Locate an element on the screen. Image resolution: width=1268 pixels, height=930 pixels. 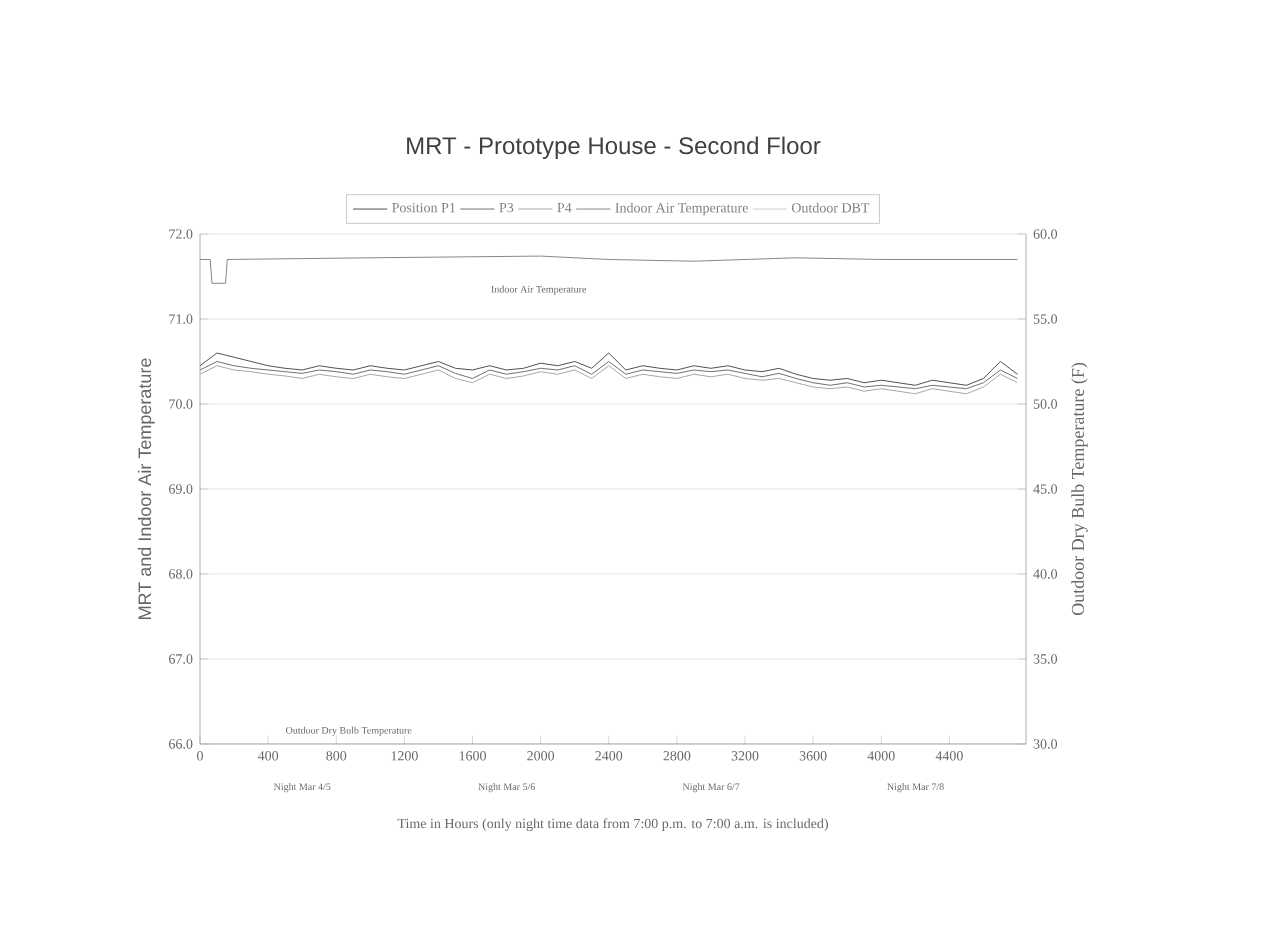
line-series is located at coordinates (608, 269).